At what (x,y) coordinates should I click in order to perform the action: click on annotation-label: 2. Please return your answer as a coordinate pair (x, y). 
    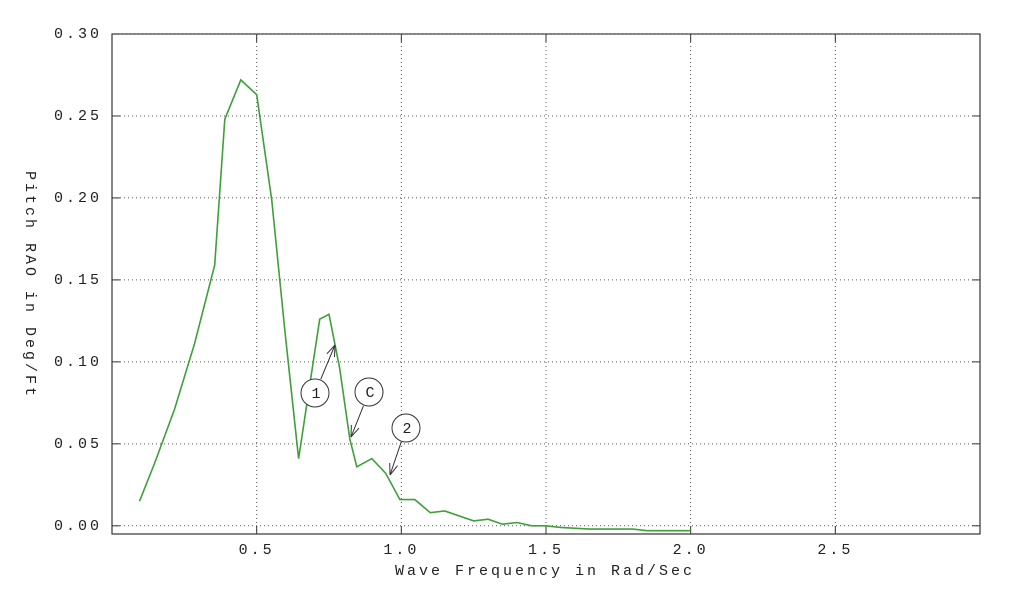
    Looking at the image, I should click on (406, 429).